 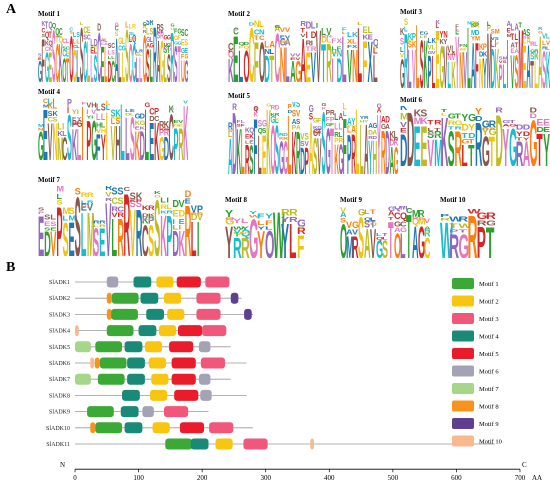 What do you see at coordinates (465, 226) in the screenshot?
I see `logo-letter: W` at bounding box center [465, 226].